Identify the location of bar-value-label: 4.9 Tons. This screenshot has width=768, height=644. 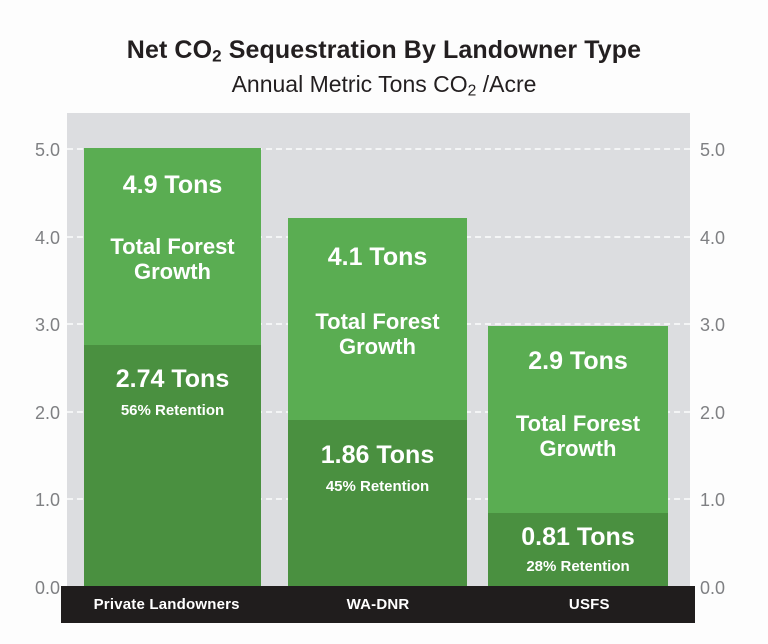
(172, 185).